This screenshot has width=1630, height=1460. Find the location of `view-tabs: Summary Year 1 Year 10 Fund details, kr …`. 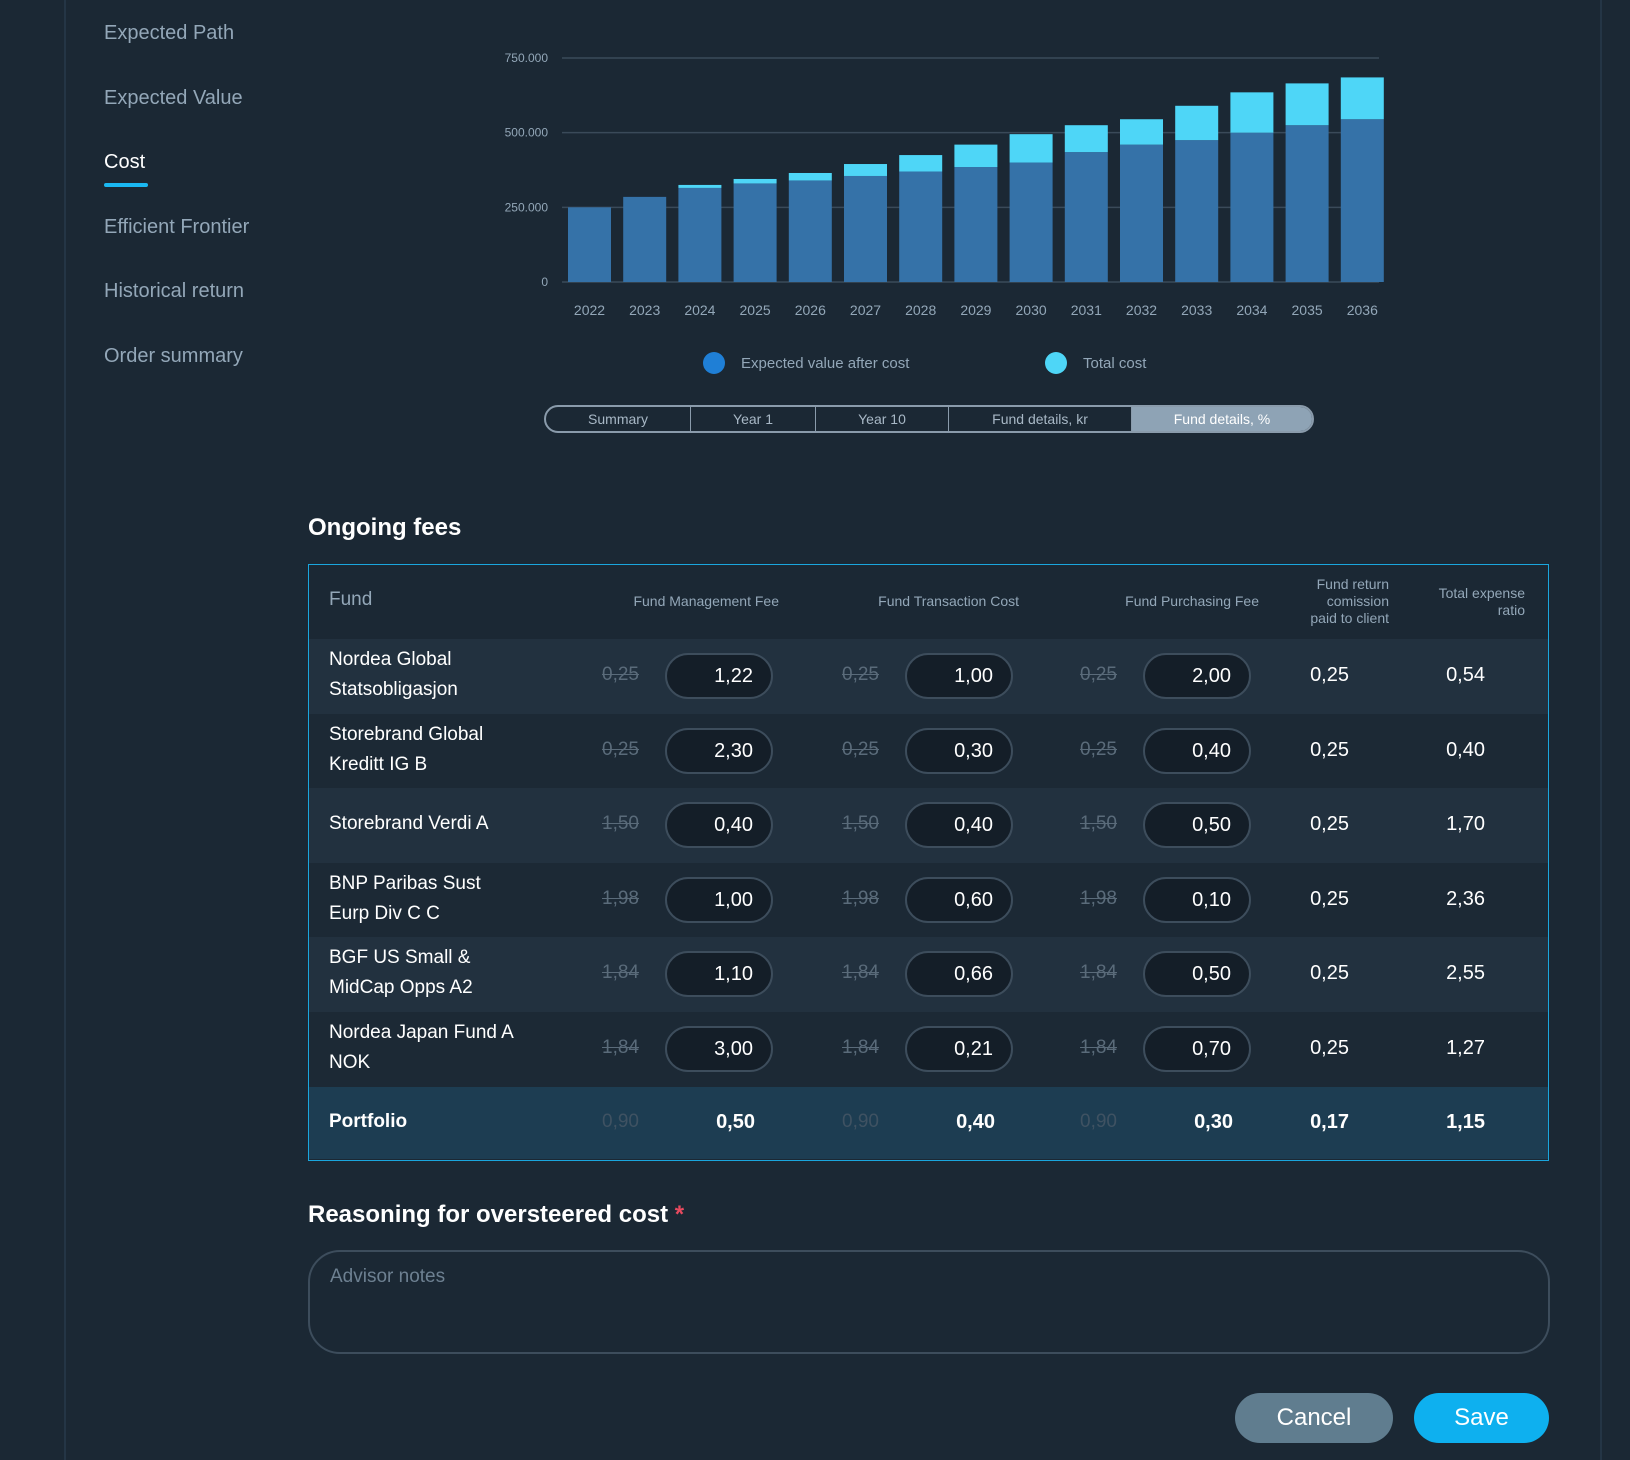

view-tabs: Summary Year 1 Year 10 Fund details, kr … is located at coordinates (929, 419).